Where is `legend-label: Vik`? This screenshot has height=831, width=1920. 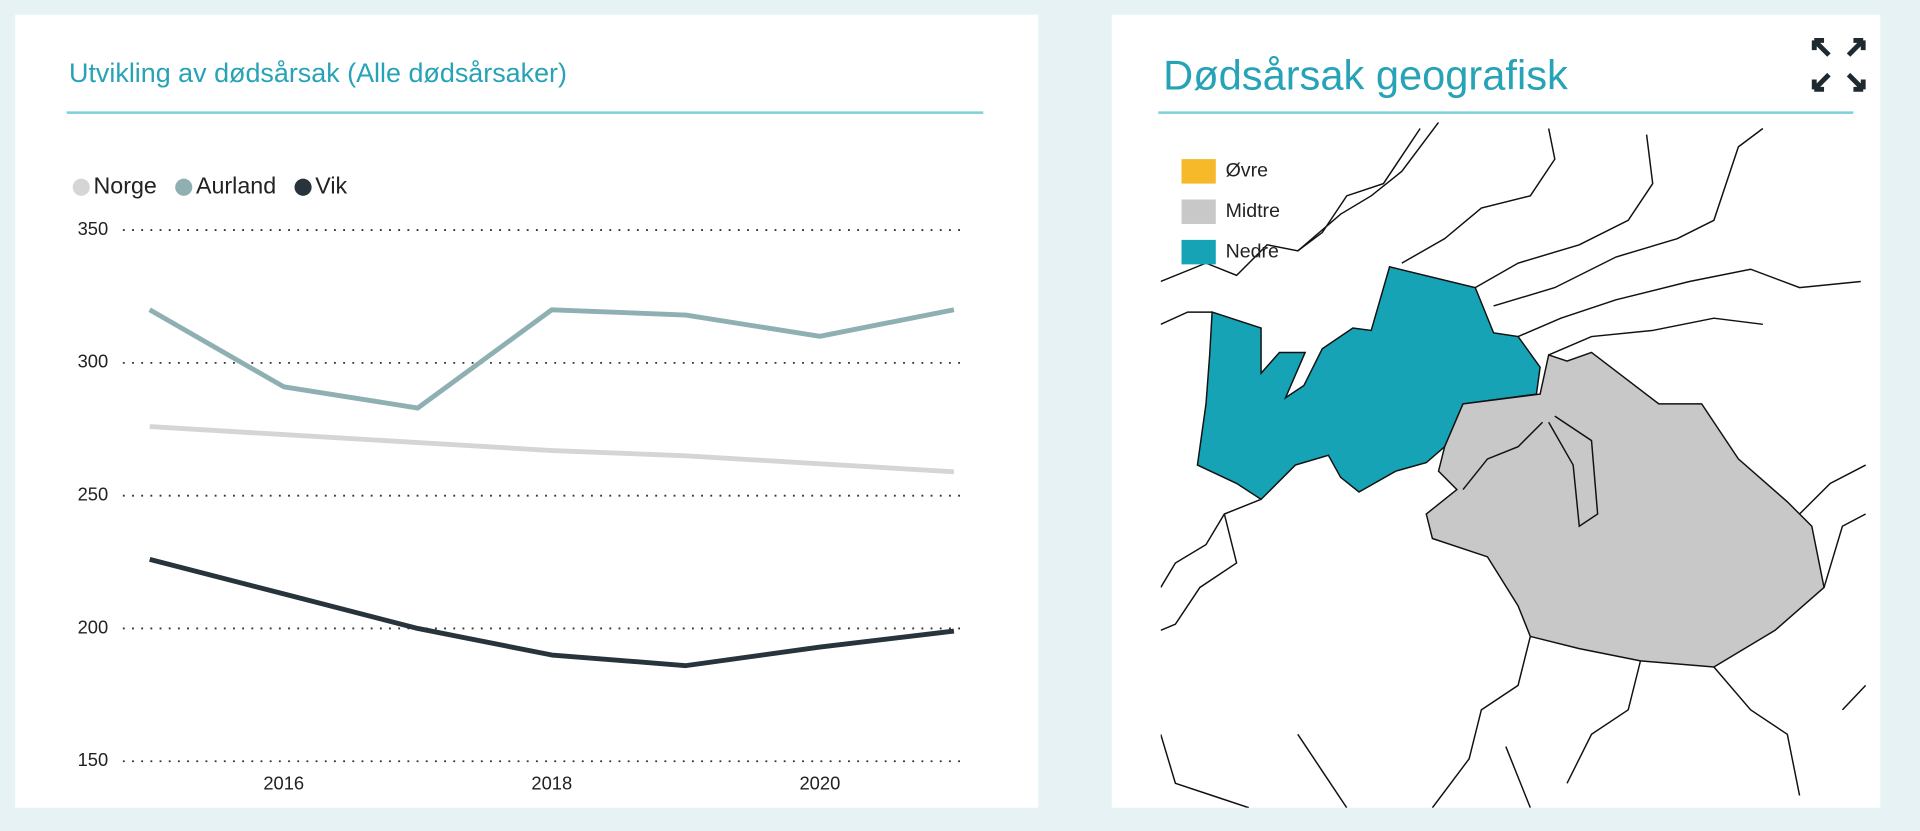
legend-label: Vik is located at coordinates (331, 185).